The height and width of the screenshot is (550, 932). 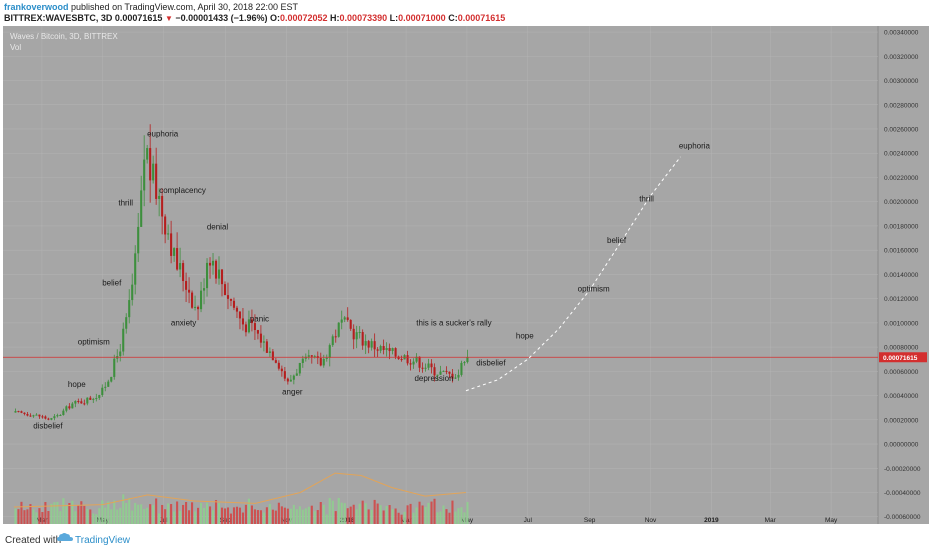 I want to click on low-label: L:, so click(x=394, y=18).